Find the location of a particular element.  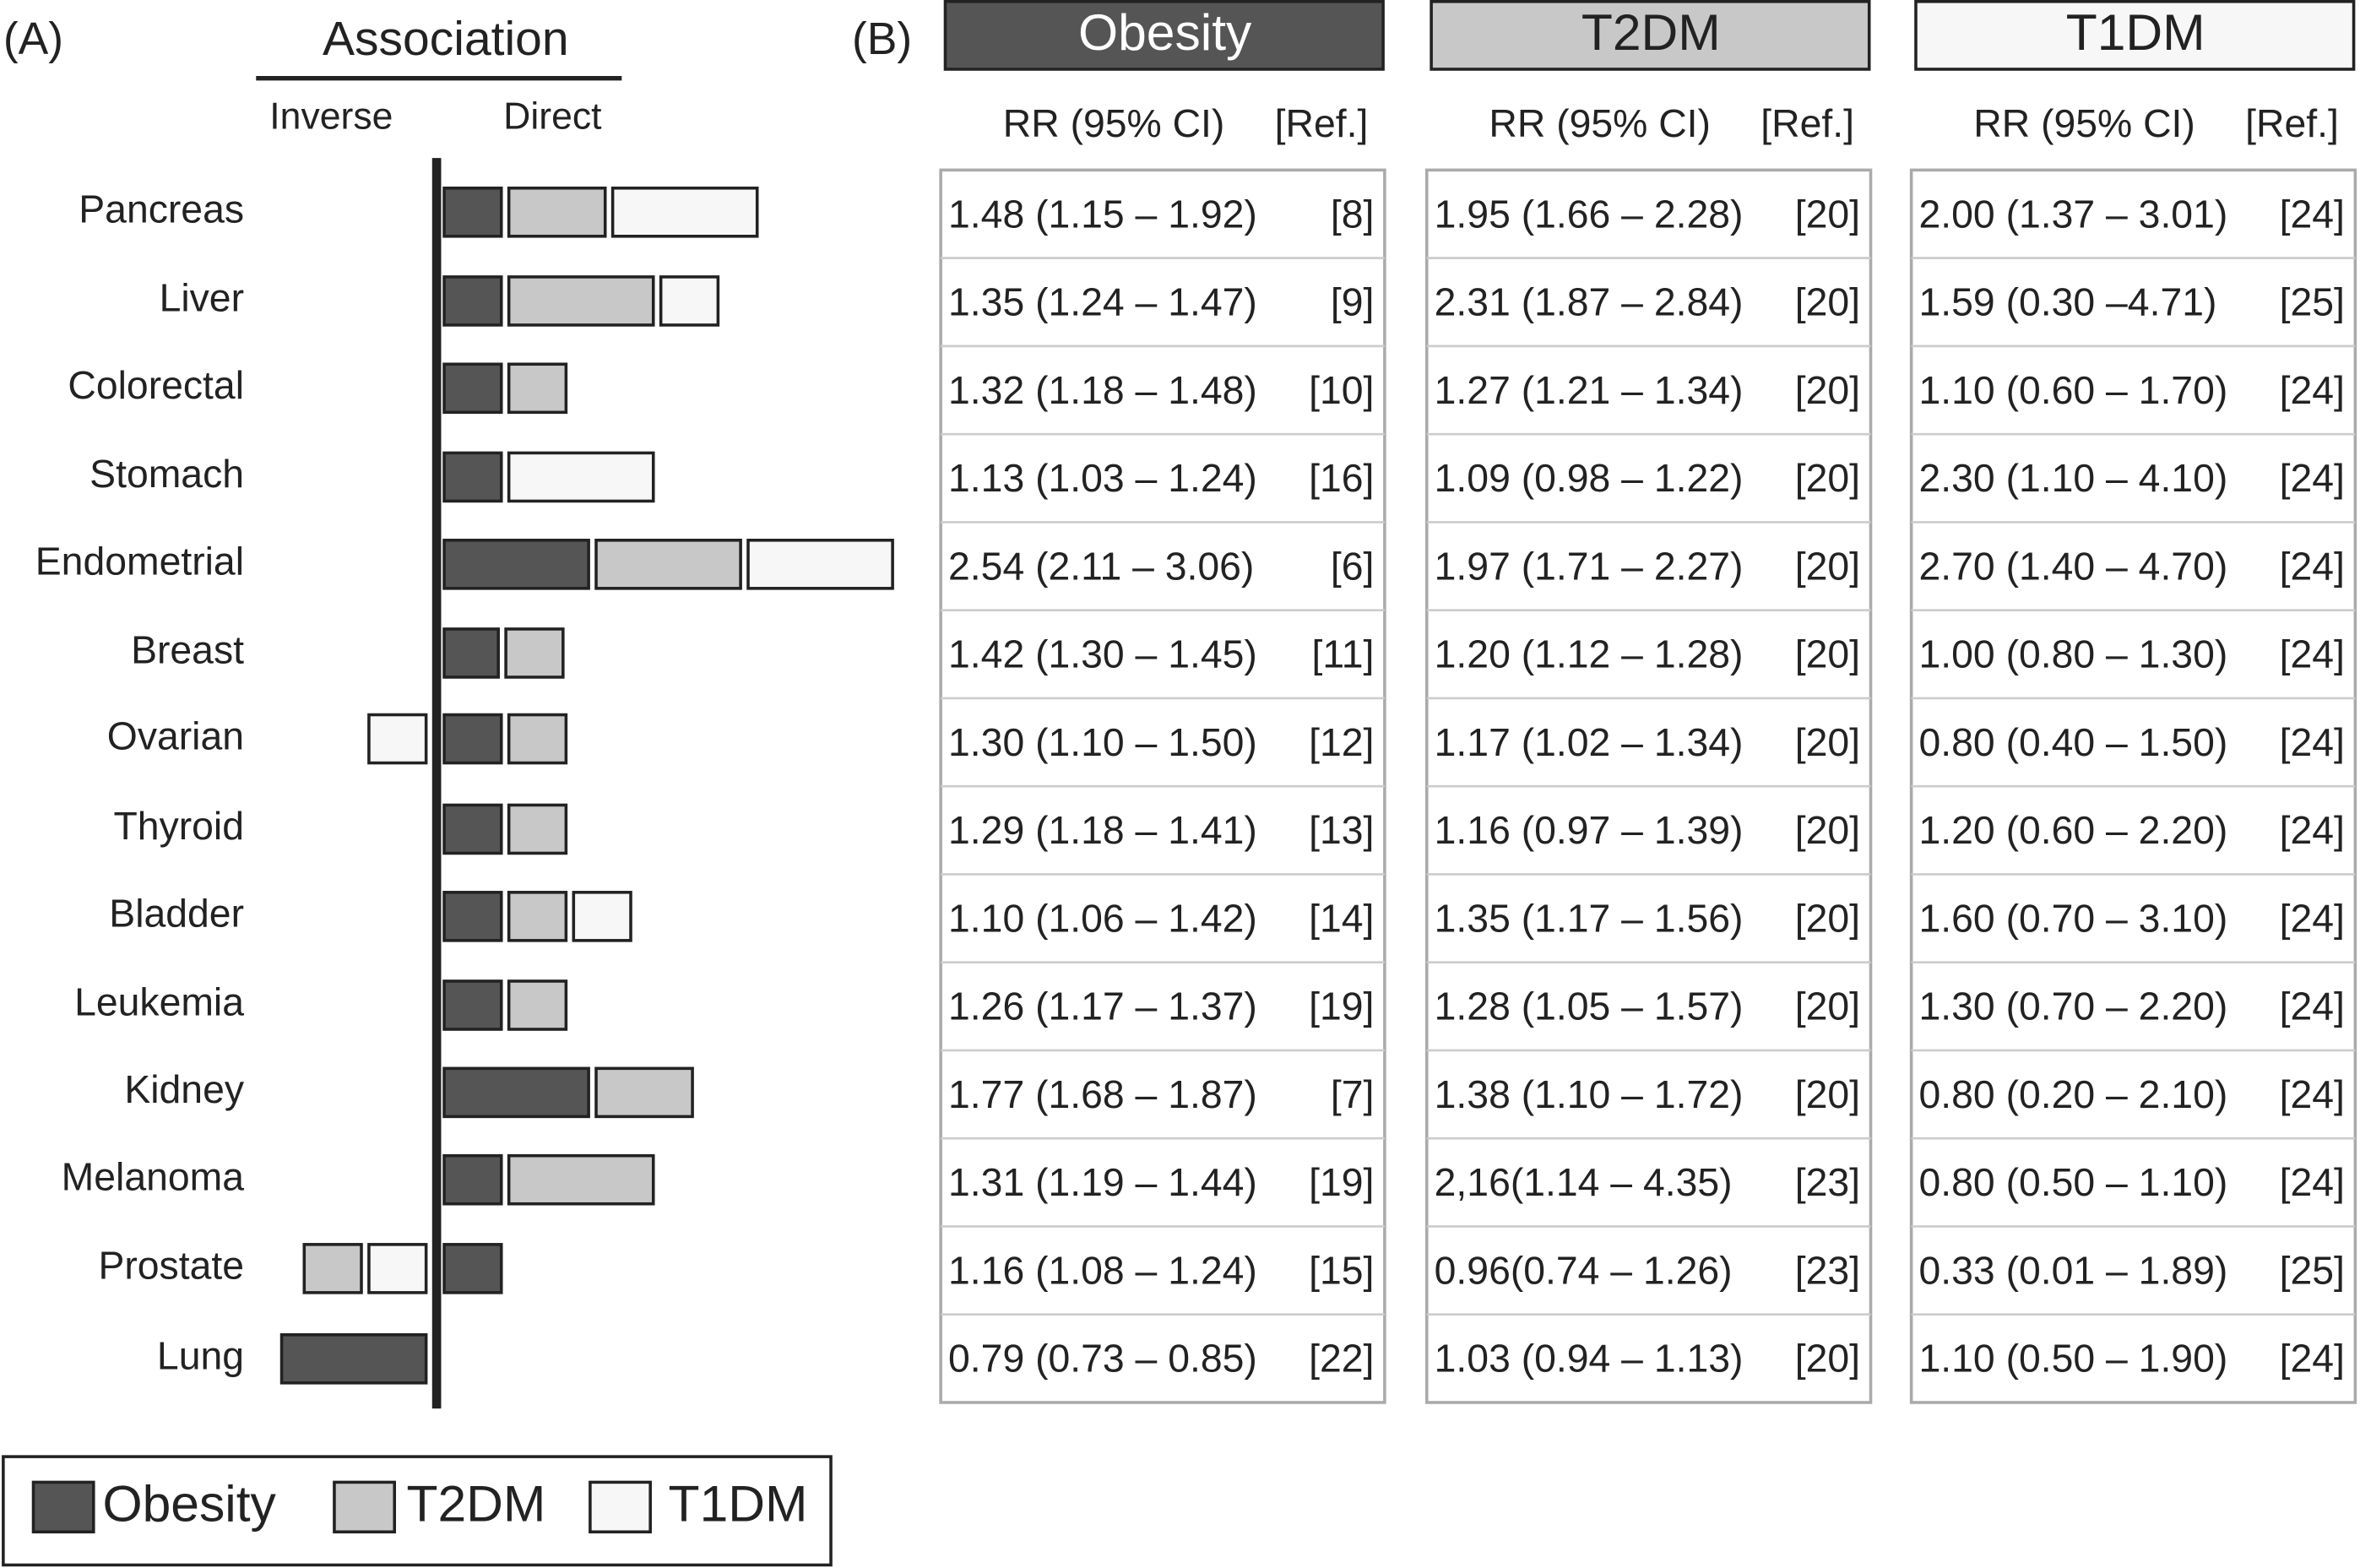

panel-heading: Association is located at coordinates (446, 39).